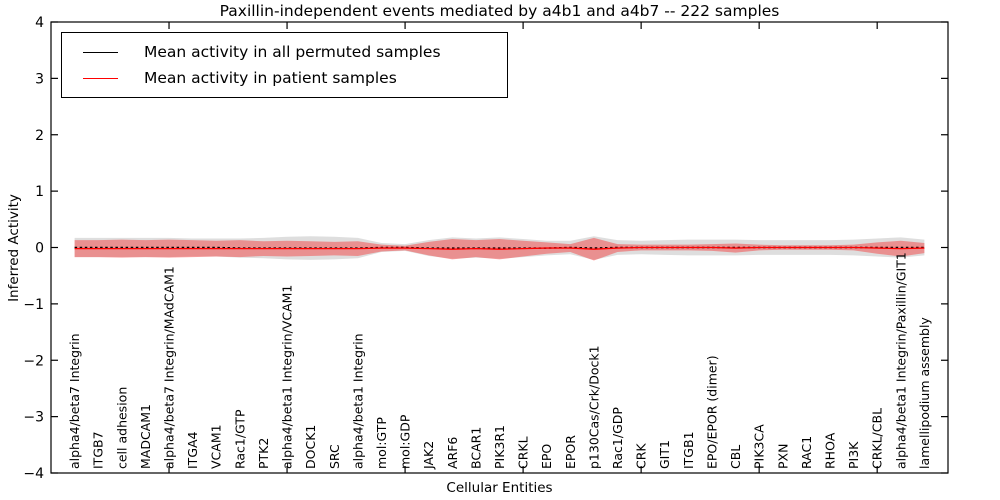 The image size is (1000, 500). Describe the element at coordinates (405, 441) in the screenshot. I see `category-label: mol:GDP` at that location.